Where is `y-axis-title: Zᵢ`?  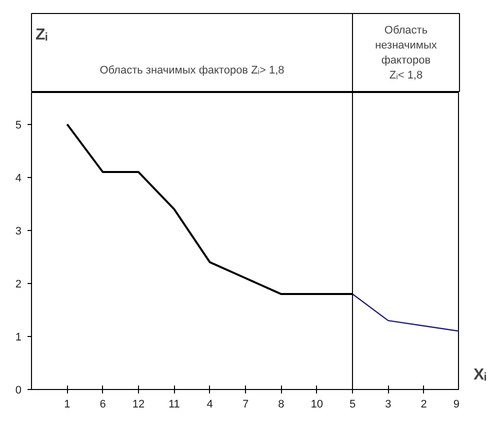
y-axis-title: Zᵢ is located at coordinates (42, 35).